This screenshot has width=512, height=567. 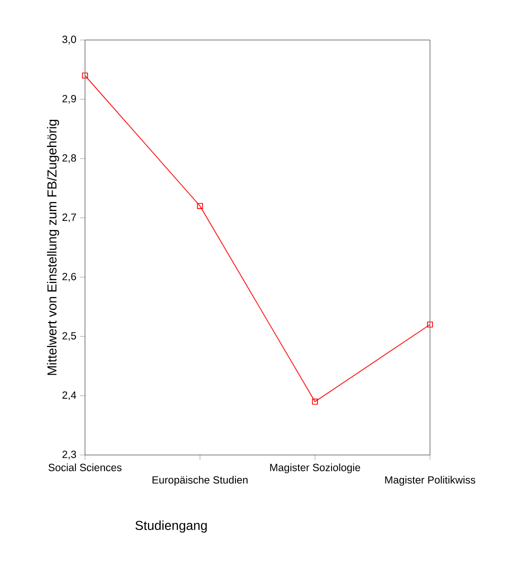 I want to click on y-tick-label: 2,6, so click(x=69, y=277).